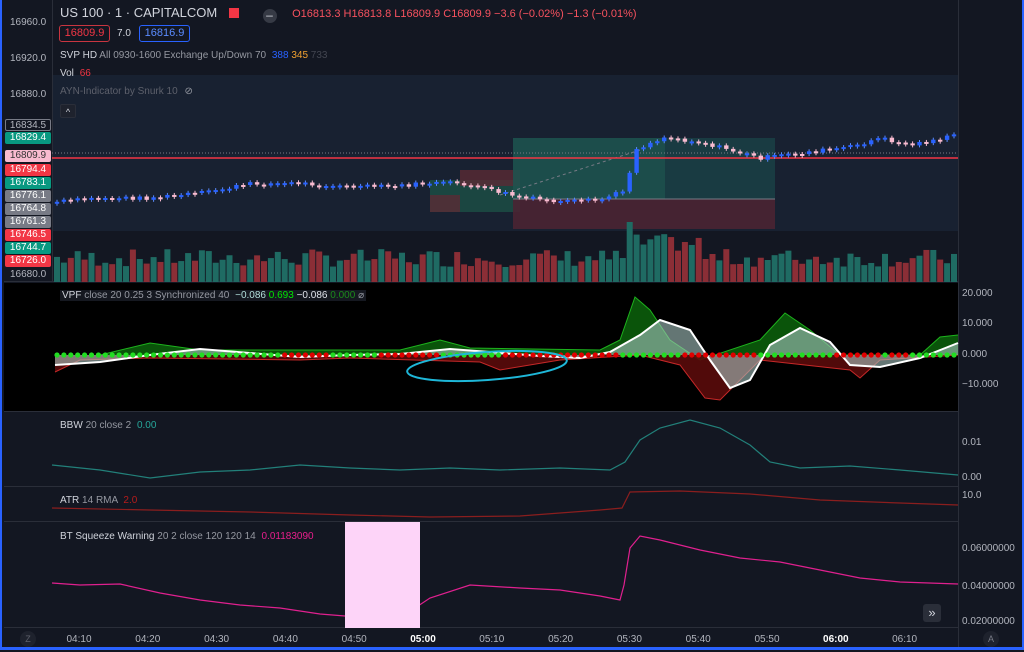 The image size is (1024, 652). Describe the element at coordinates (932, 613) in the screenshot. I see `scroll-to-realtime-button: »` at that location.